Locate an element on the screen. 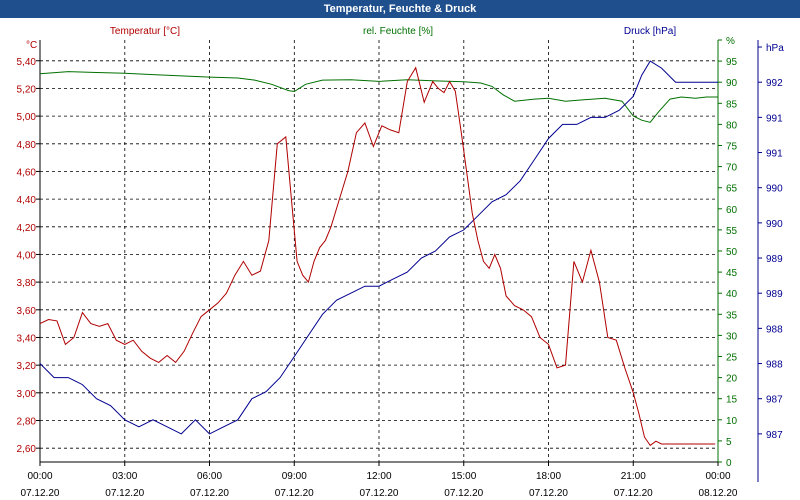 The height and width of the screenshot is (500, 800). humidity-tick-label: 30 is located at coordinates (732, 336).